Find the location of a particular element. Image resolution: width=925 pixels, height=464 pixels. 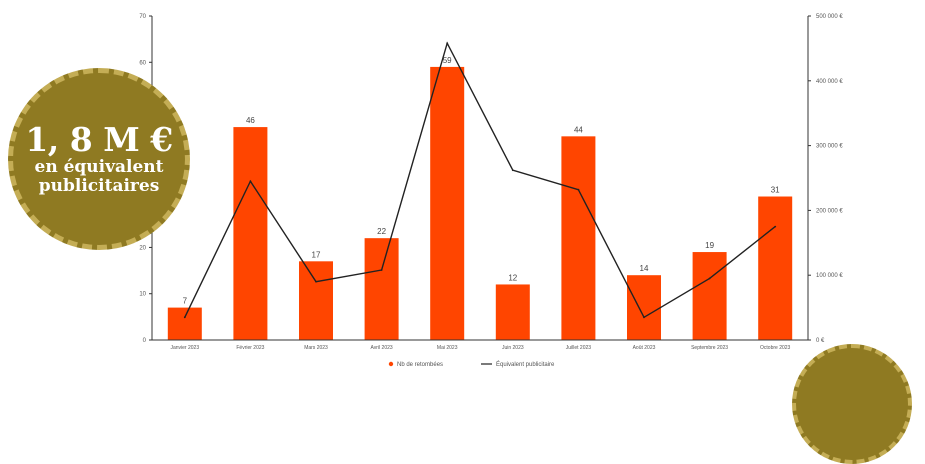

y-right-tick-label: 300 000 € is located at coordinates (829, 147).